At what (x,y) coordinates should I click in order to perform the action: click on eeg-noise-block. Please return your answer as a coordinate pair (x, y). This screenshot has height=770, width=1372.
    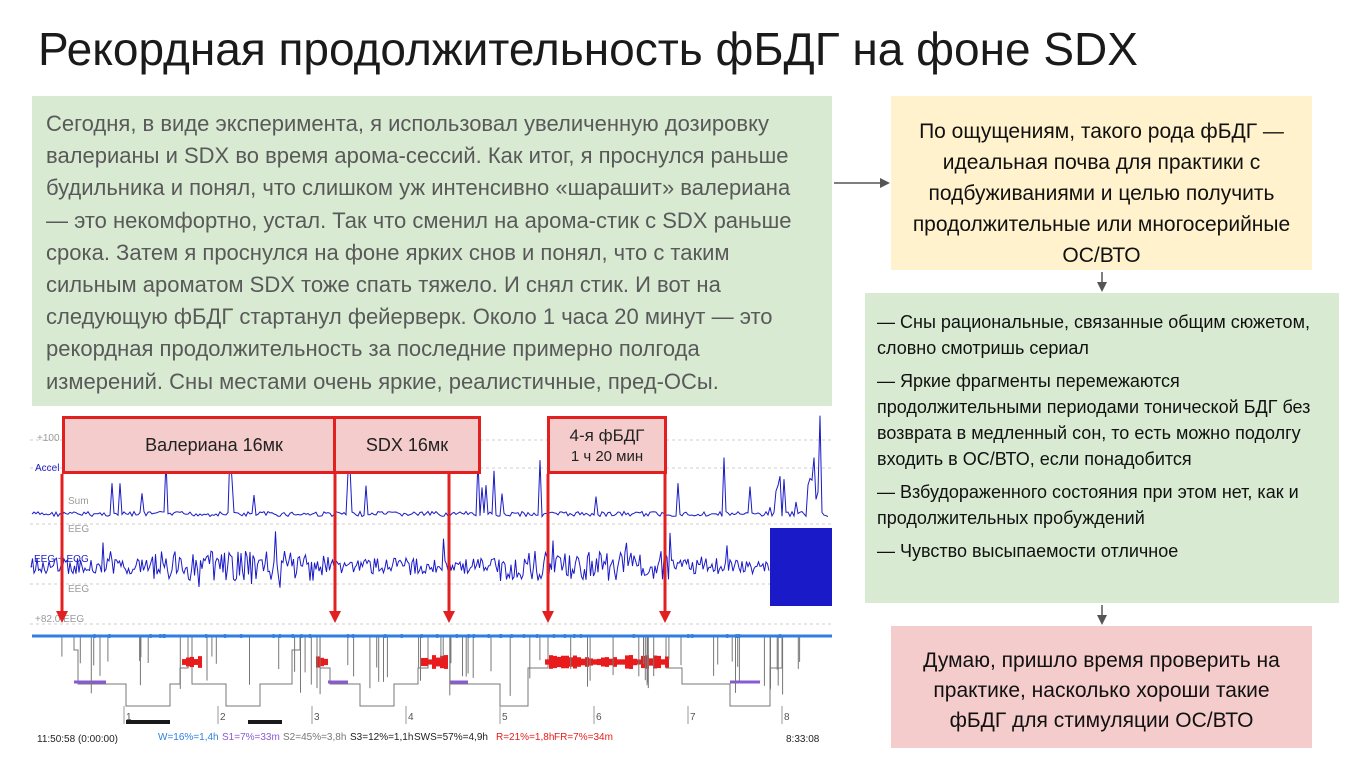
    Looking at the image, I should click on (801, 567).